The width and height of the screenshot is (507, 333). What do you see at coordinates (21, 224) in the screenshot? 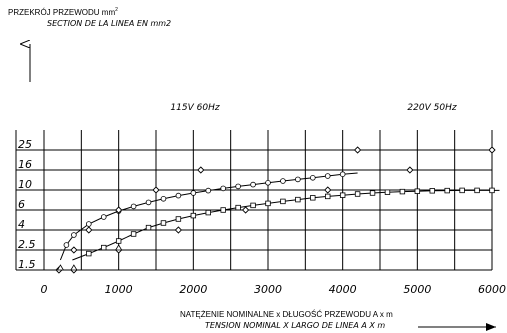
I see `y-tick-label: 4` at bounding box center [21, 224].